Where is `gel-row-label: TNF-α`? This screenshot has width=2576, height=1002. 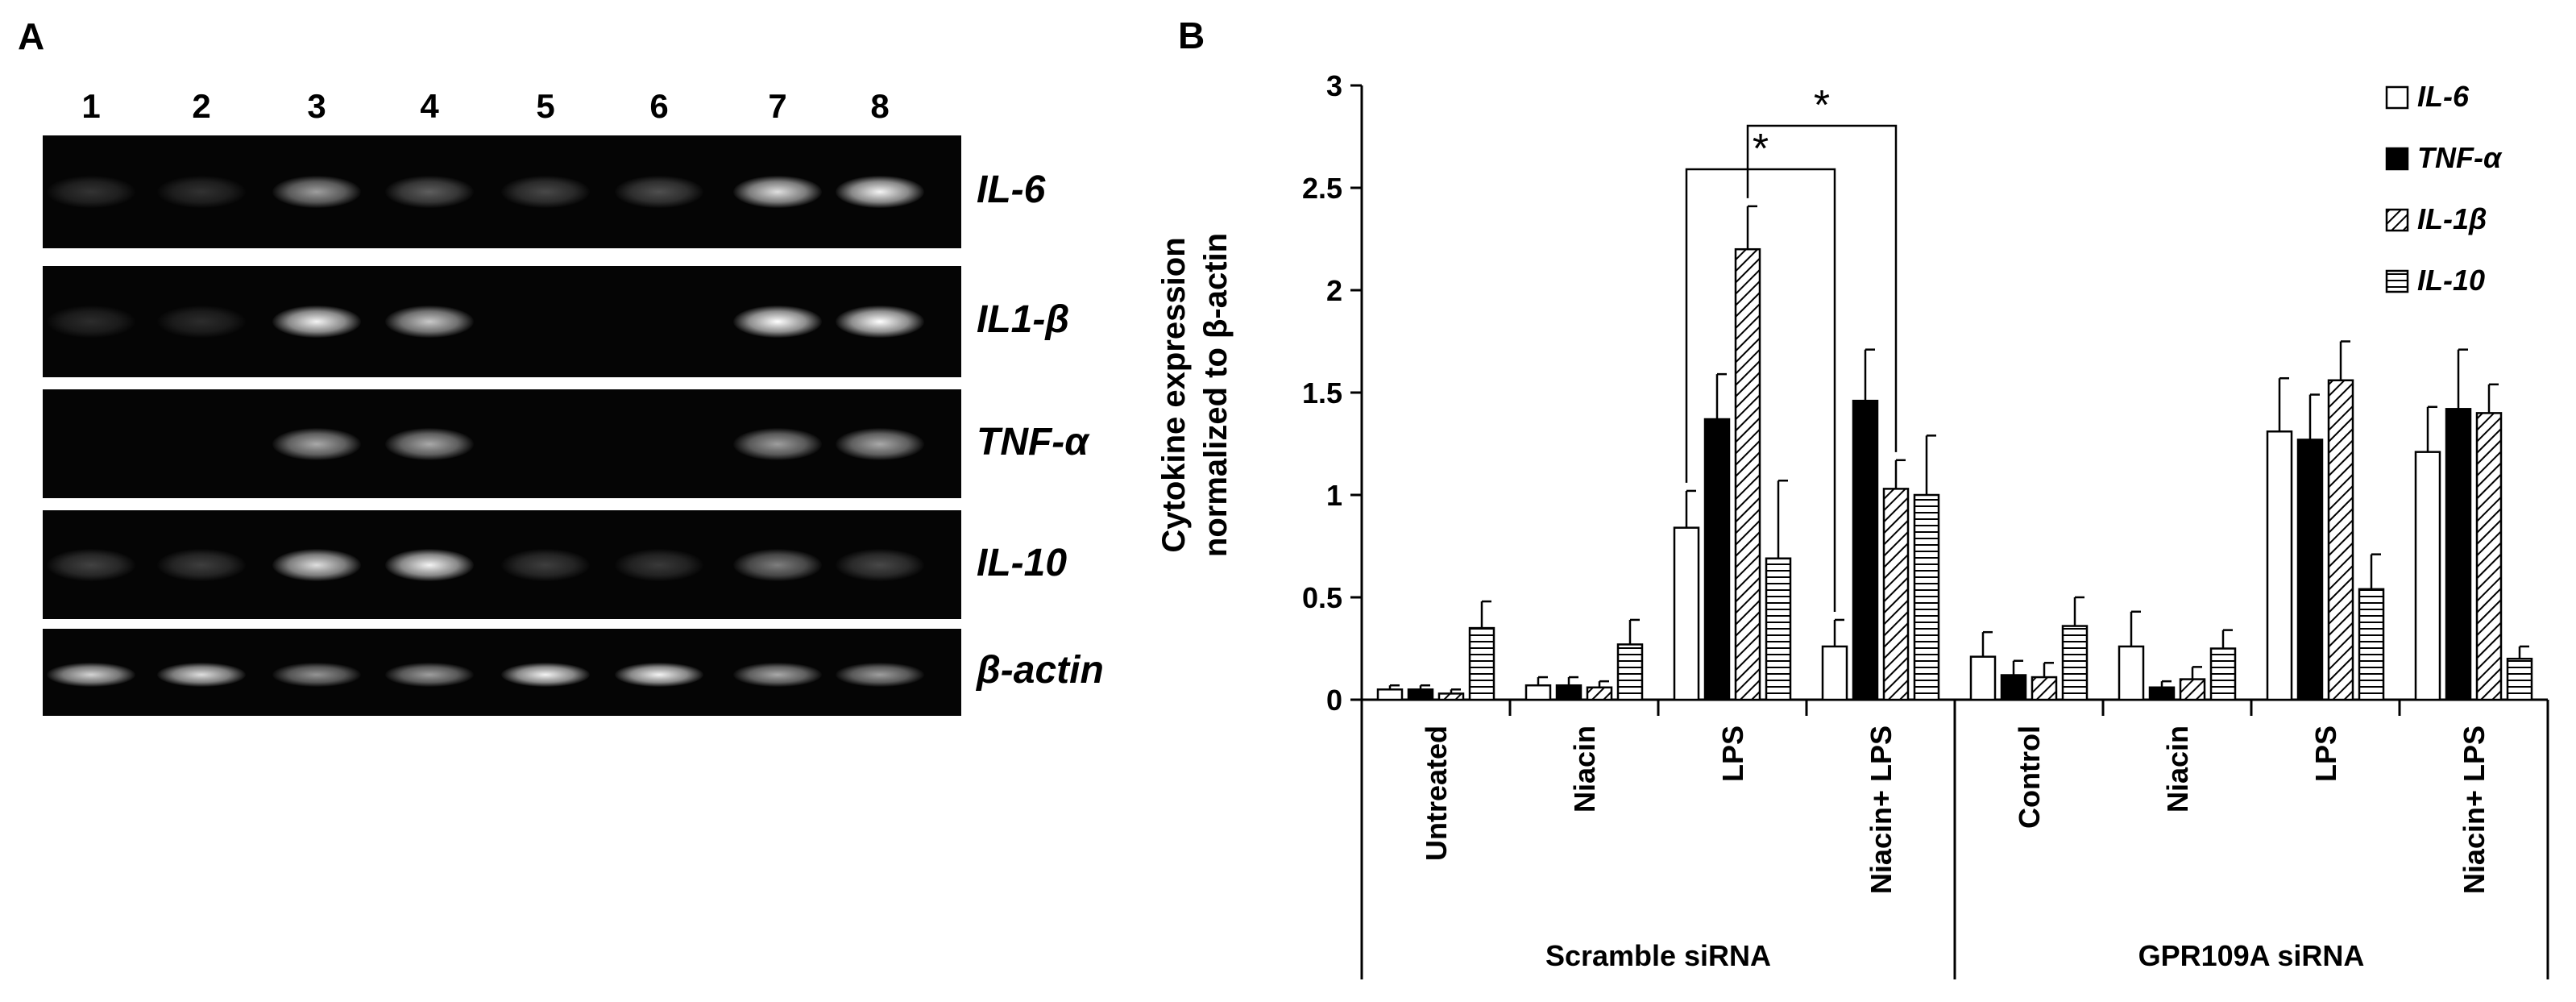 gel-row-label: TNF-α is located at coordinates (1033, 442).